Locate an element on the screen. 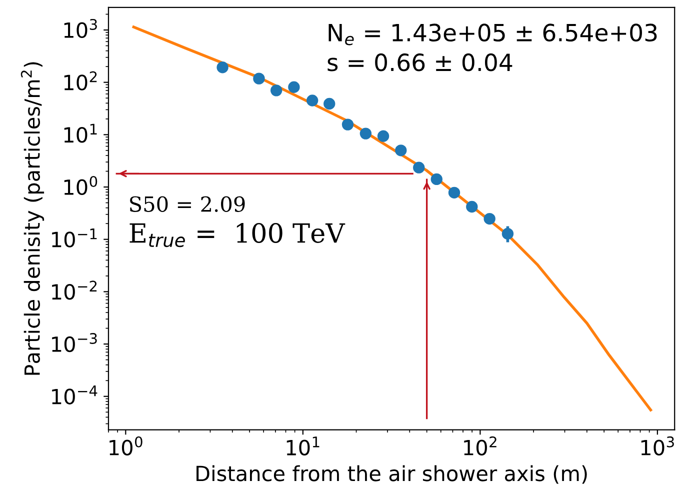 The image size is (678, 494). annotation: E$_{true}$ = 100 TeV is located at coordinates (238, 235).